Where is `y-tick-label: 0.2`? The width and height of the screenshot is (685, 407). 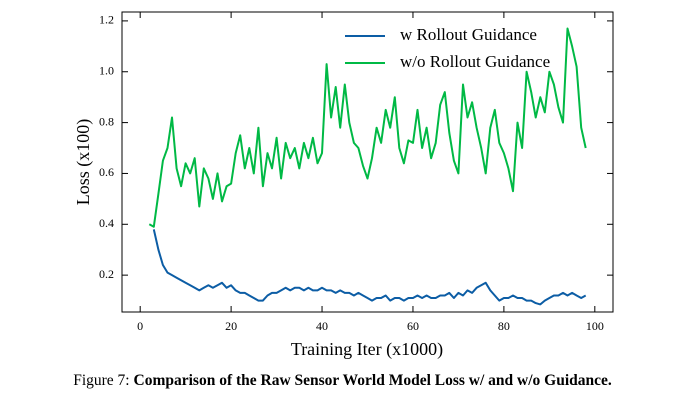
y-tick-label: 0.2 is located at coordinates (106, 274).